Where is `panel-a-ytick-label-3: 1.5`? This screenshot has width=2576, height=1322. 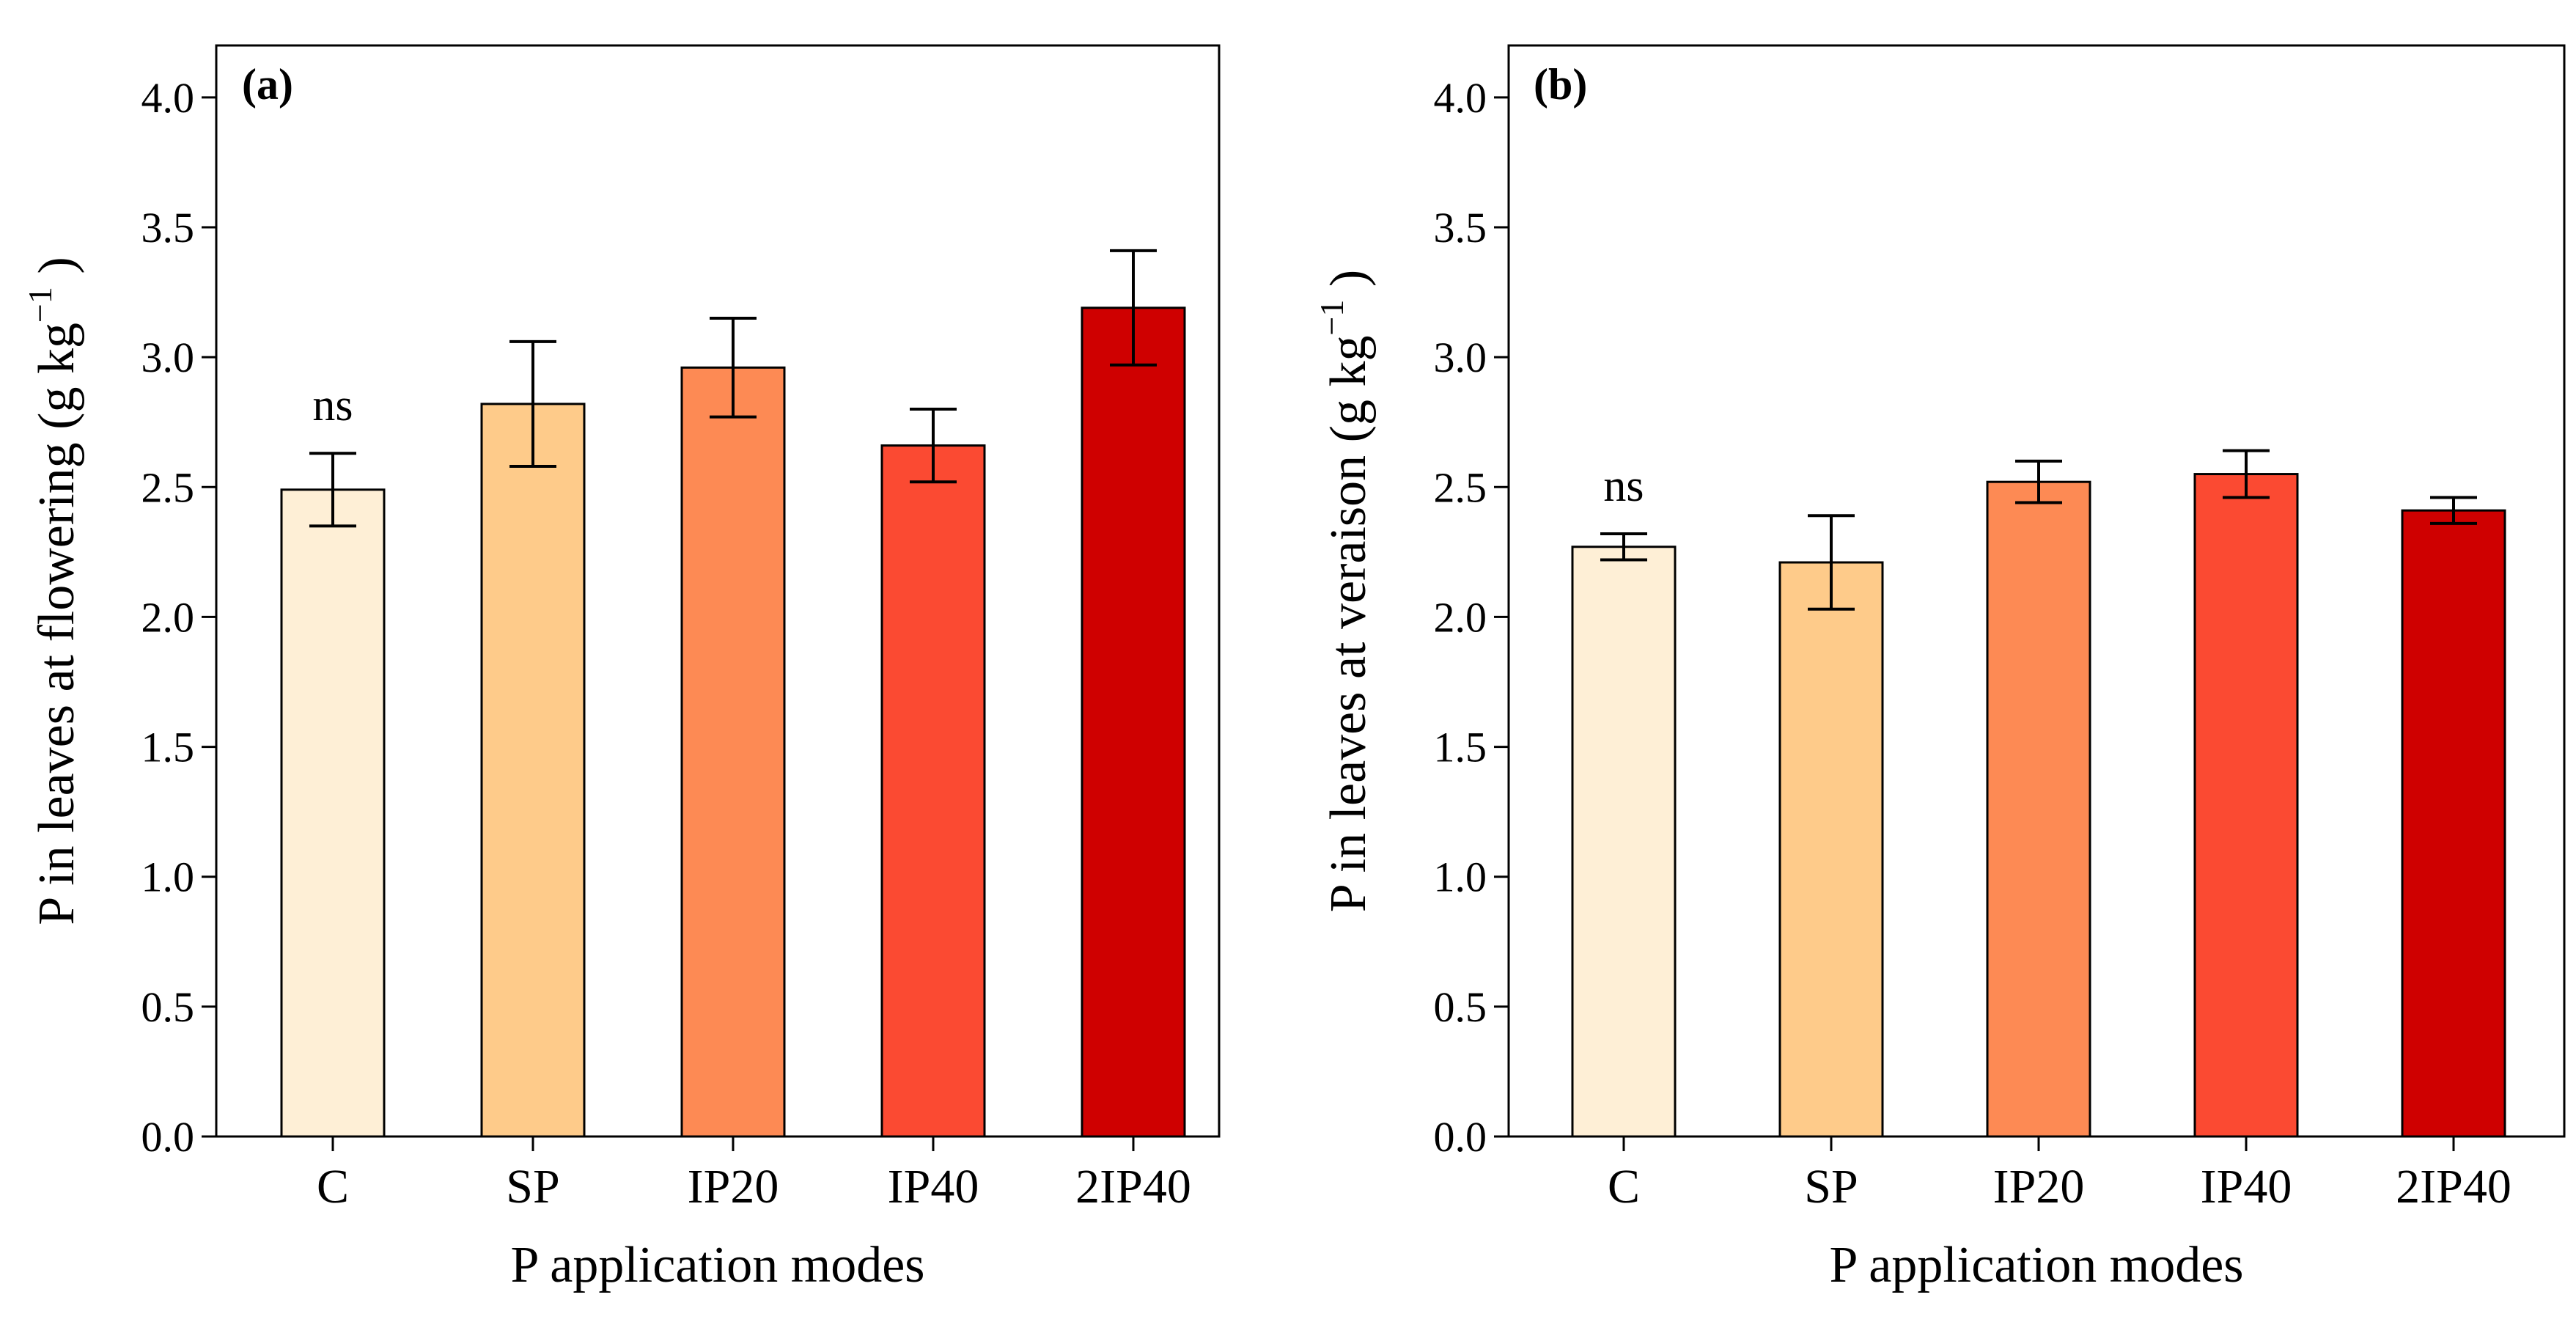 panel-a-ytick-label-3: 1.5 is located at coordinates (168, 747).